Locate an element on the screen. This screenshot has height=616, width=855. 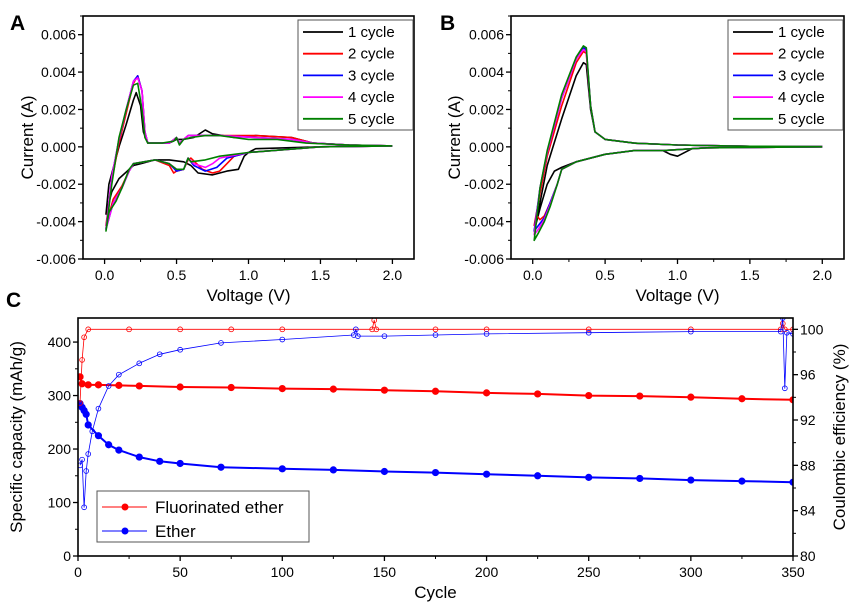
x-tick-label: 0 is located at coordinates (78, 572).